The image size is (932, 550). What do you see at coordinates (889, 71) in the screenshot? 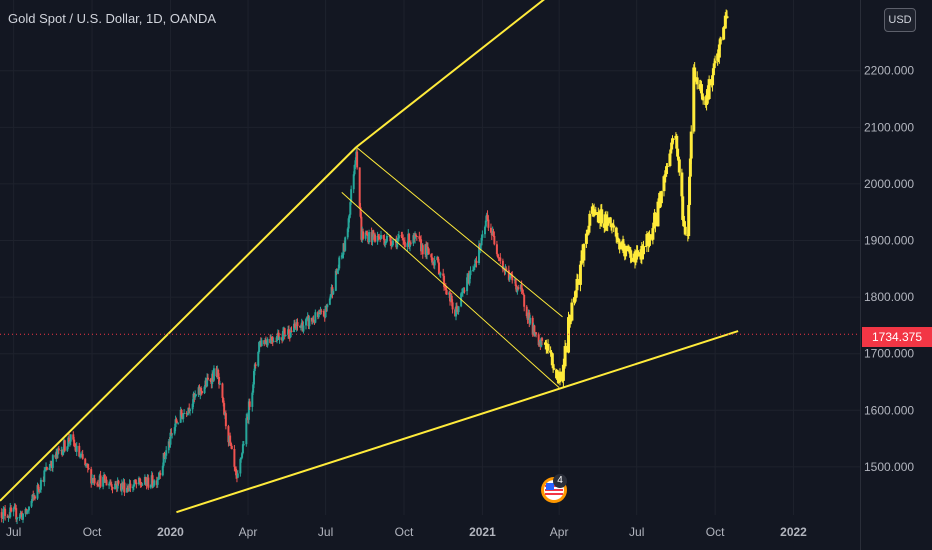
I see `price-tick-label: 2200.000` at bounding box center [889, 71].